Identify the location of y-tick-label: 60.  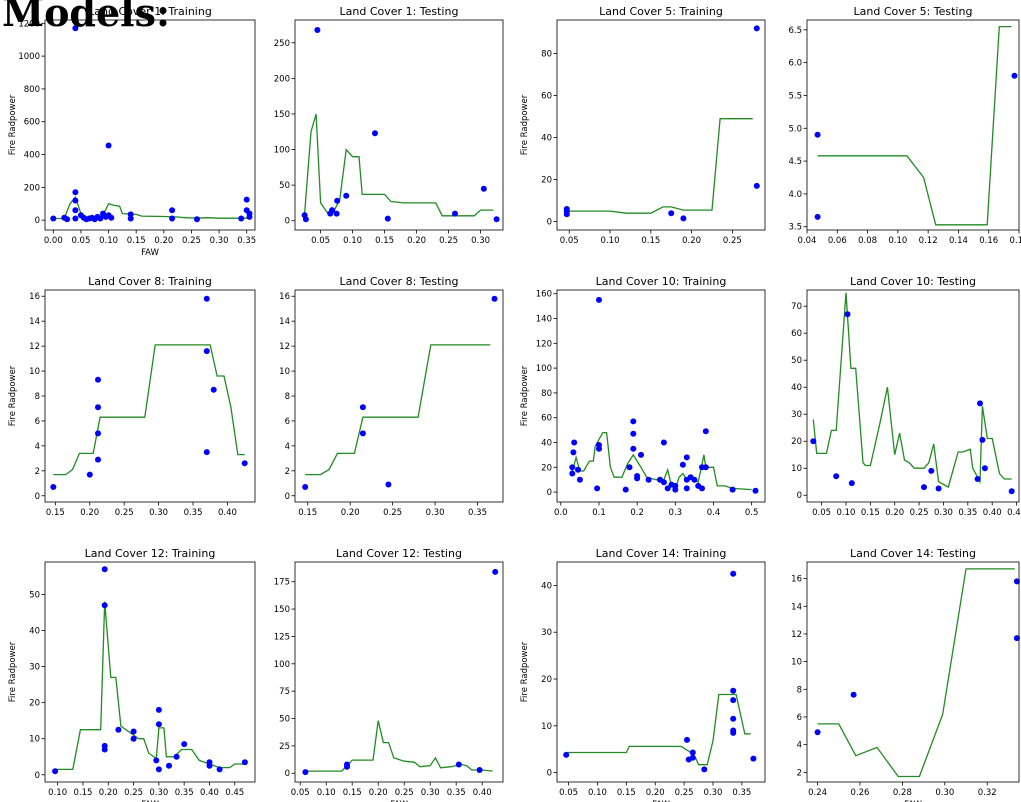
(546, 97).